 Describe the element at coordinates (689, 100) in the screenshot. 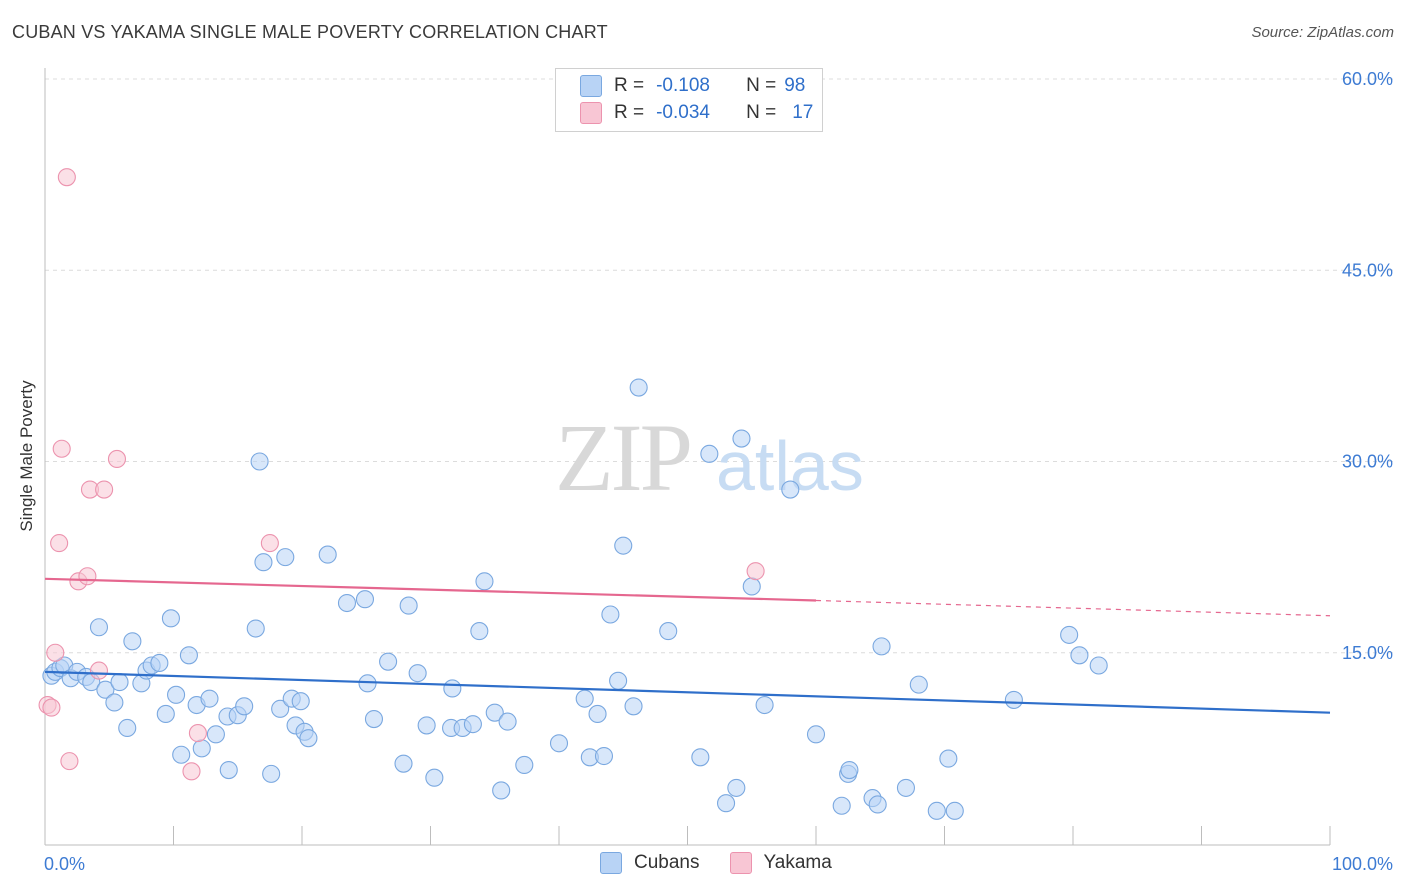

I see `correlation-legend: R = -0.108 N = 98 R = -0.034 N = 17` at that location.